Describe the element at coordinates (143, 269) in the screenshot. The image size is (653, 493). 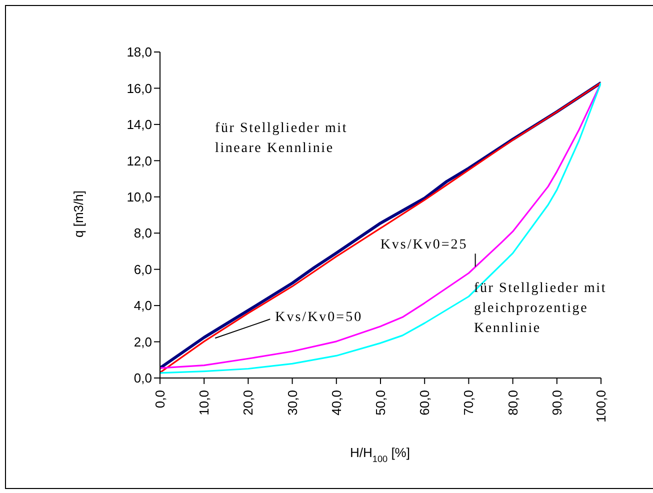
I see `y-tick-label: 6,0` at that location.